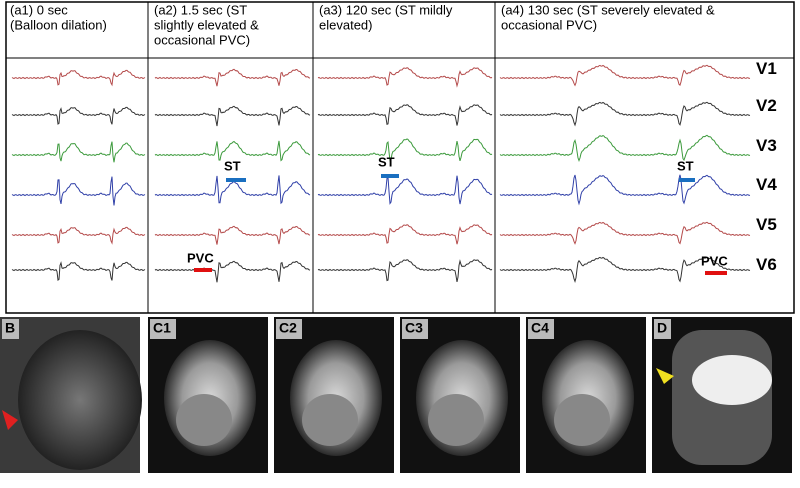 The width and height of the screenshot is (800, 488). What do you see at coordinates (345, 25) in the screenshot?
I see `panel-header: elevated)` at bounding box center [345, 25].